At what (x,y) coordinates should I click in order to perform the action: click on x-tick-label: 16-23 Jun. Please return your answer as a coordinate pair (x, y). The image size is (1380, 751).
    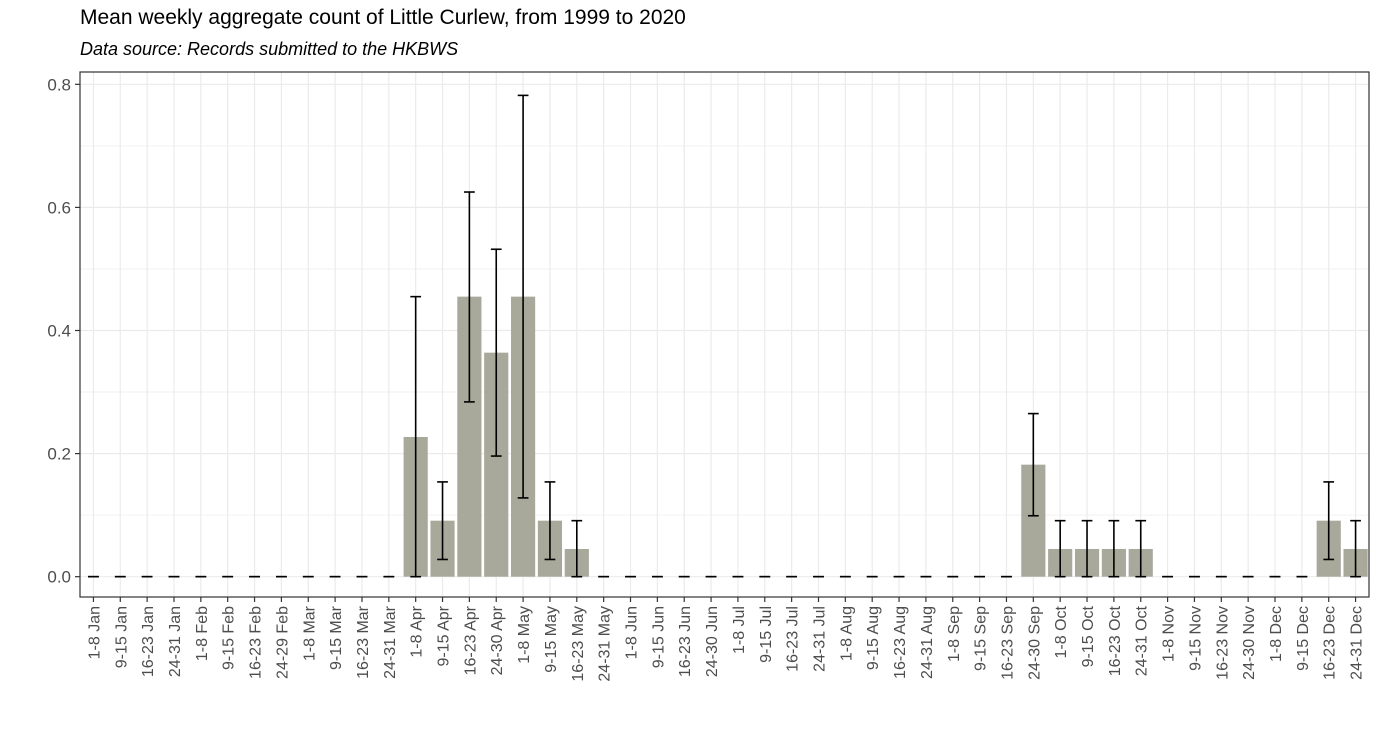
    Looking at the image, I should click on (685, 641).